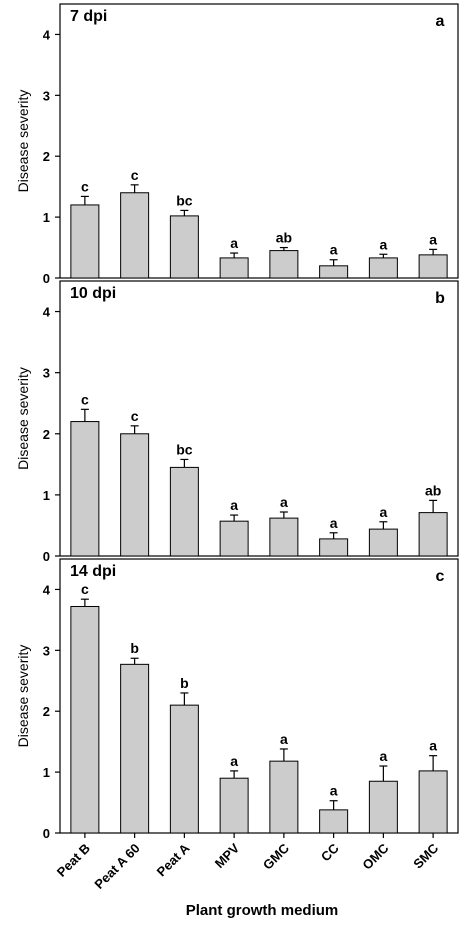 The image size is (474, 934). What do you see at coordinates (330, 852) in the screenshot?
I see `category-label: CC` at bounding box center [330, 852].